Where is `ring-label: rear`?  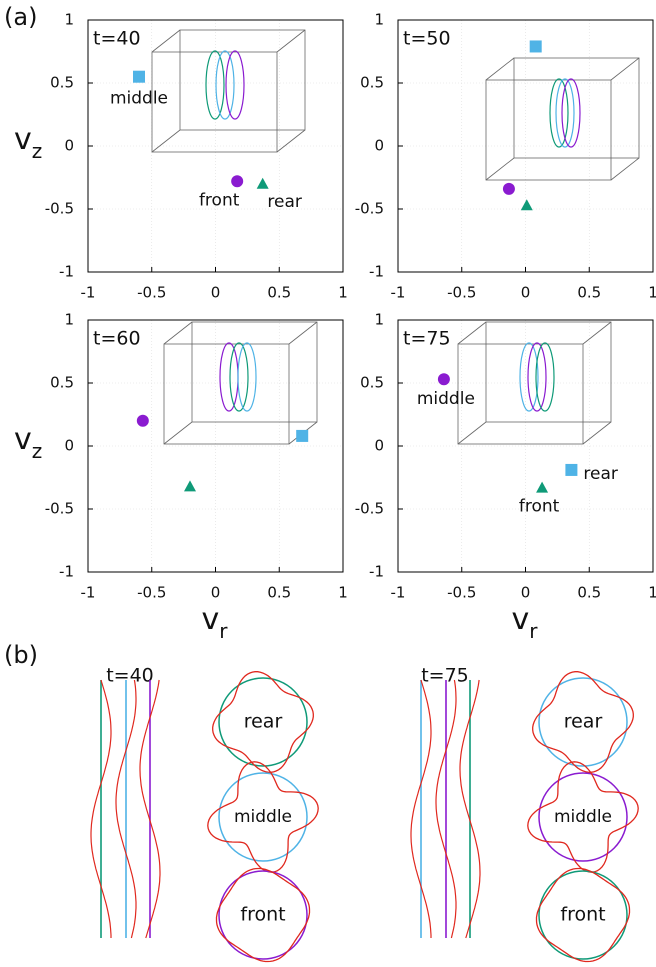
ring-label: rear is located at coordinates (583, 722).